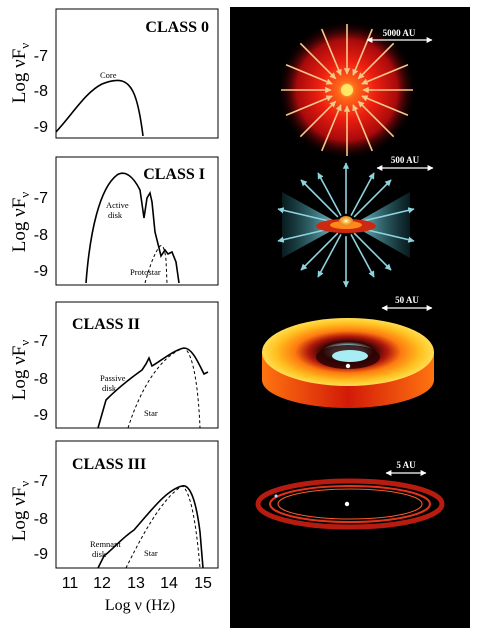 The height and width of the screenshot is (631, 494). What do you see at coordinates (381, 225) in the screenshot?
I see `outflow-cone-right` at bounding box center [381, 225].